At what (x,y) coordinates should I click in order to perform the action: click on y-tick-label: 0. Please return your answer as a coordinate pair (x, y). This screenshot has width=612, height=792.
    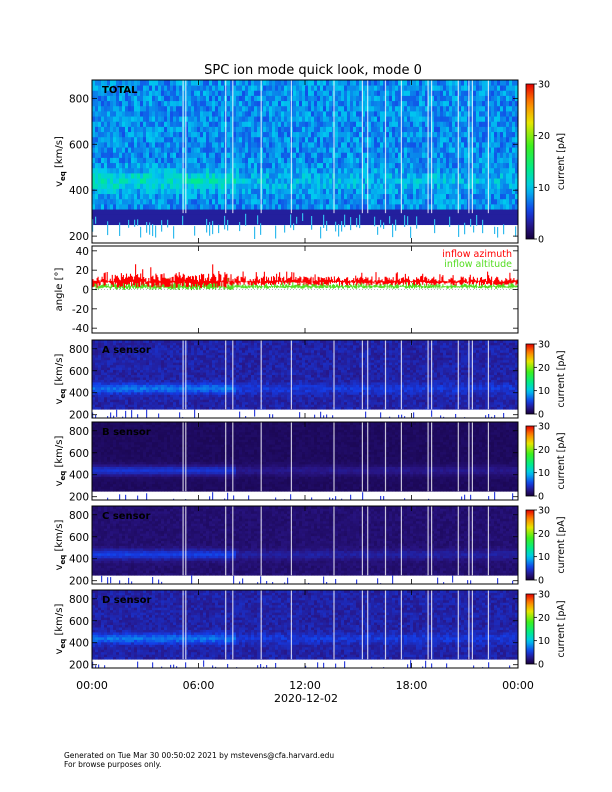
    Looking at the image, I should click on (85, 291).